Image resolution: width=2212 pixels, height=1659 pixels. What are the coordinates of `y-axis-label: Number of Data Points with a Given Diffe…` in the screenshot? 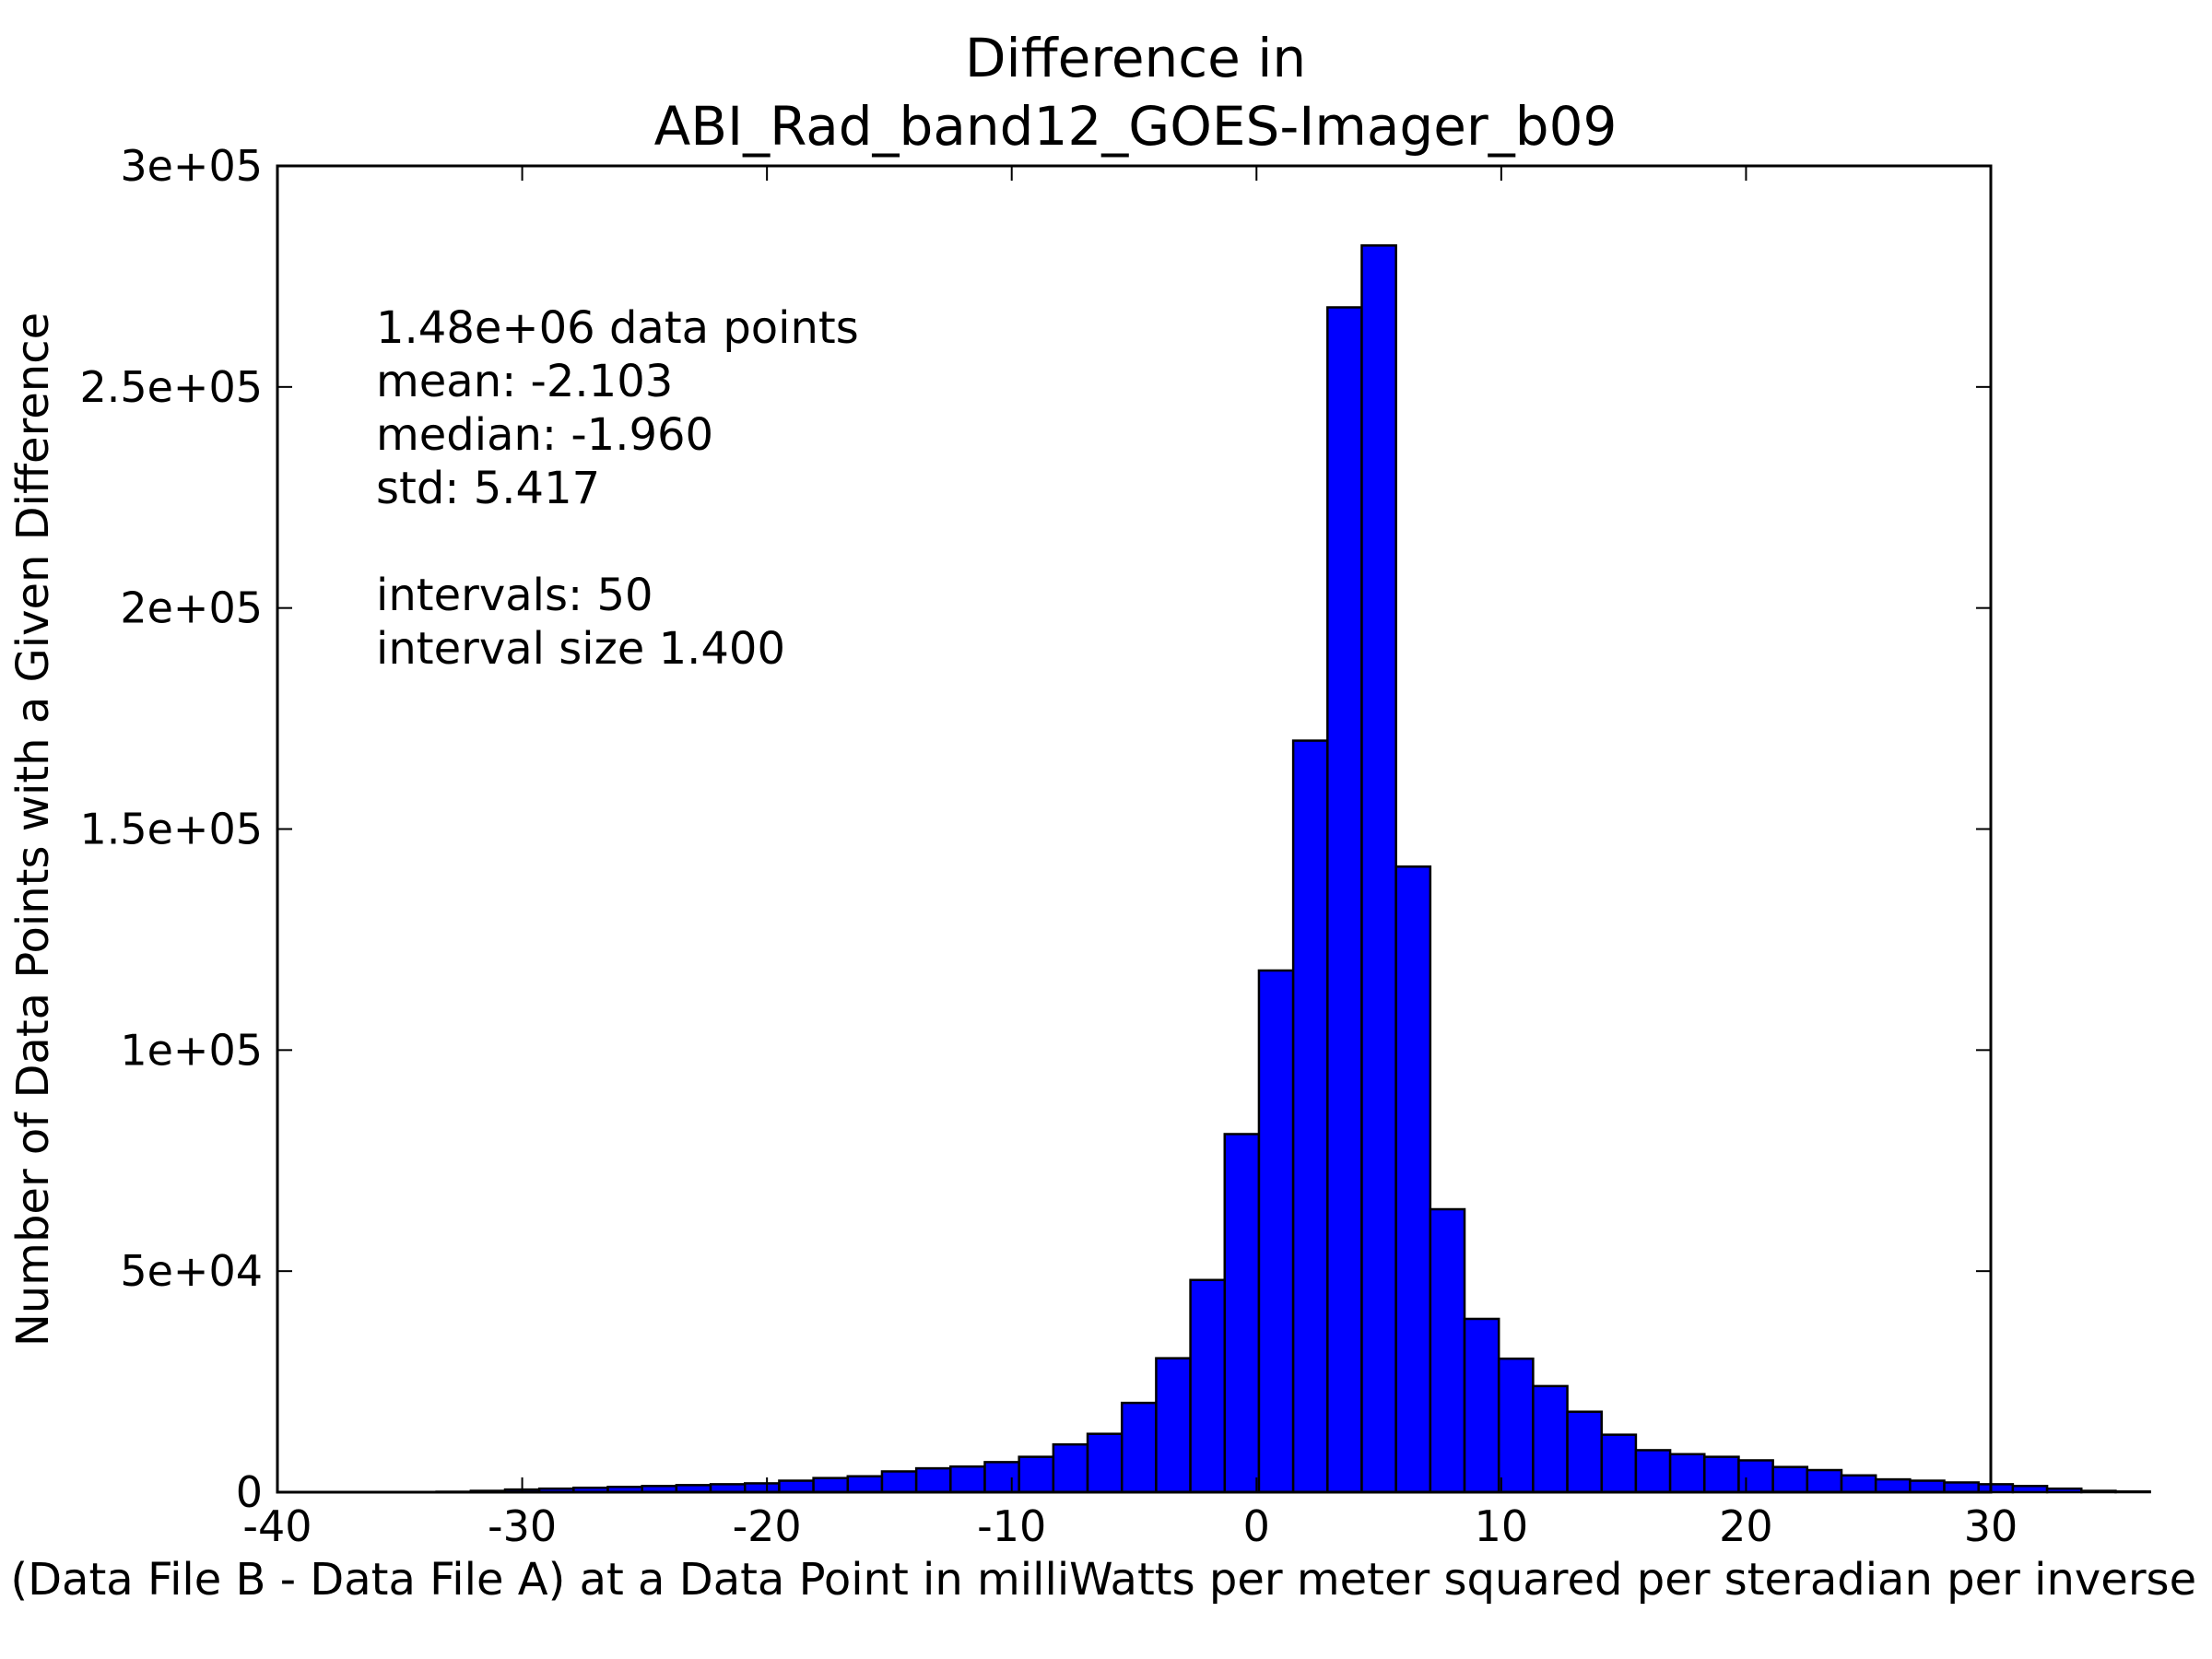 It's located at (33, 829).